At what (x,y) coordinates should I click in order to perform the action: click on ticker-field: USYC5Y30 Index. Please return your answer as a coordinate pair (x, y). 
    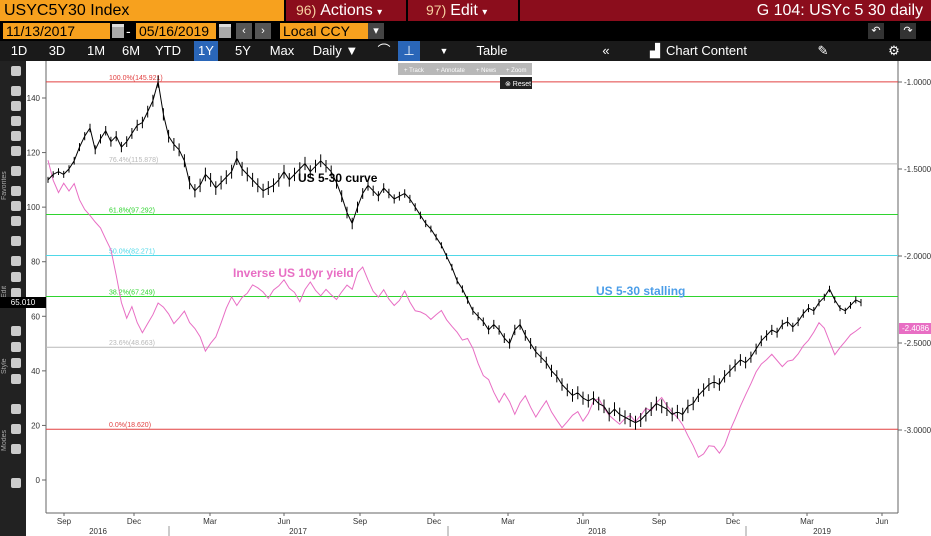
    Looking at the image, I should click on (142, 10).